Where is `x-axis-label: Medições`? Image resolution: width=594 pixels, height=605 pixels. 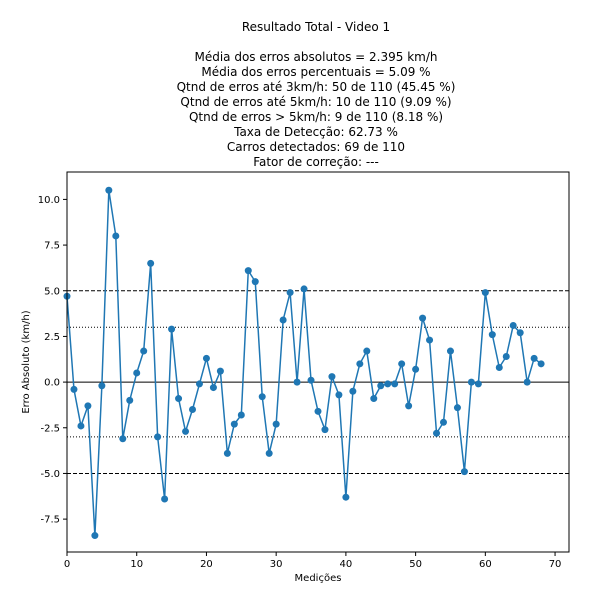 x-axis-label: Medições is located at coordinates (318, 578).